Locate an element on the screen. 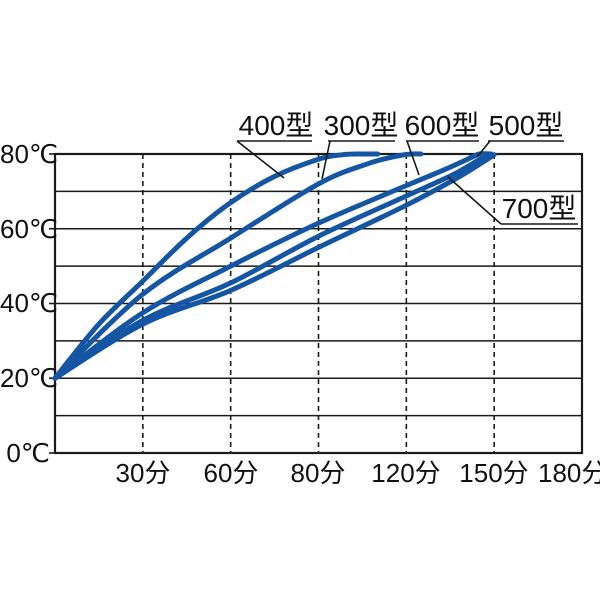 This screenshot has width=600, height=600. y-axis-label-40c: 40℃ is located at coordinates (29, 303).